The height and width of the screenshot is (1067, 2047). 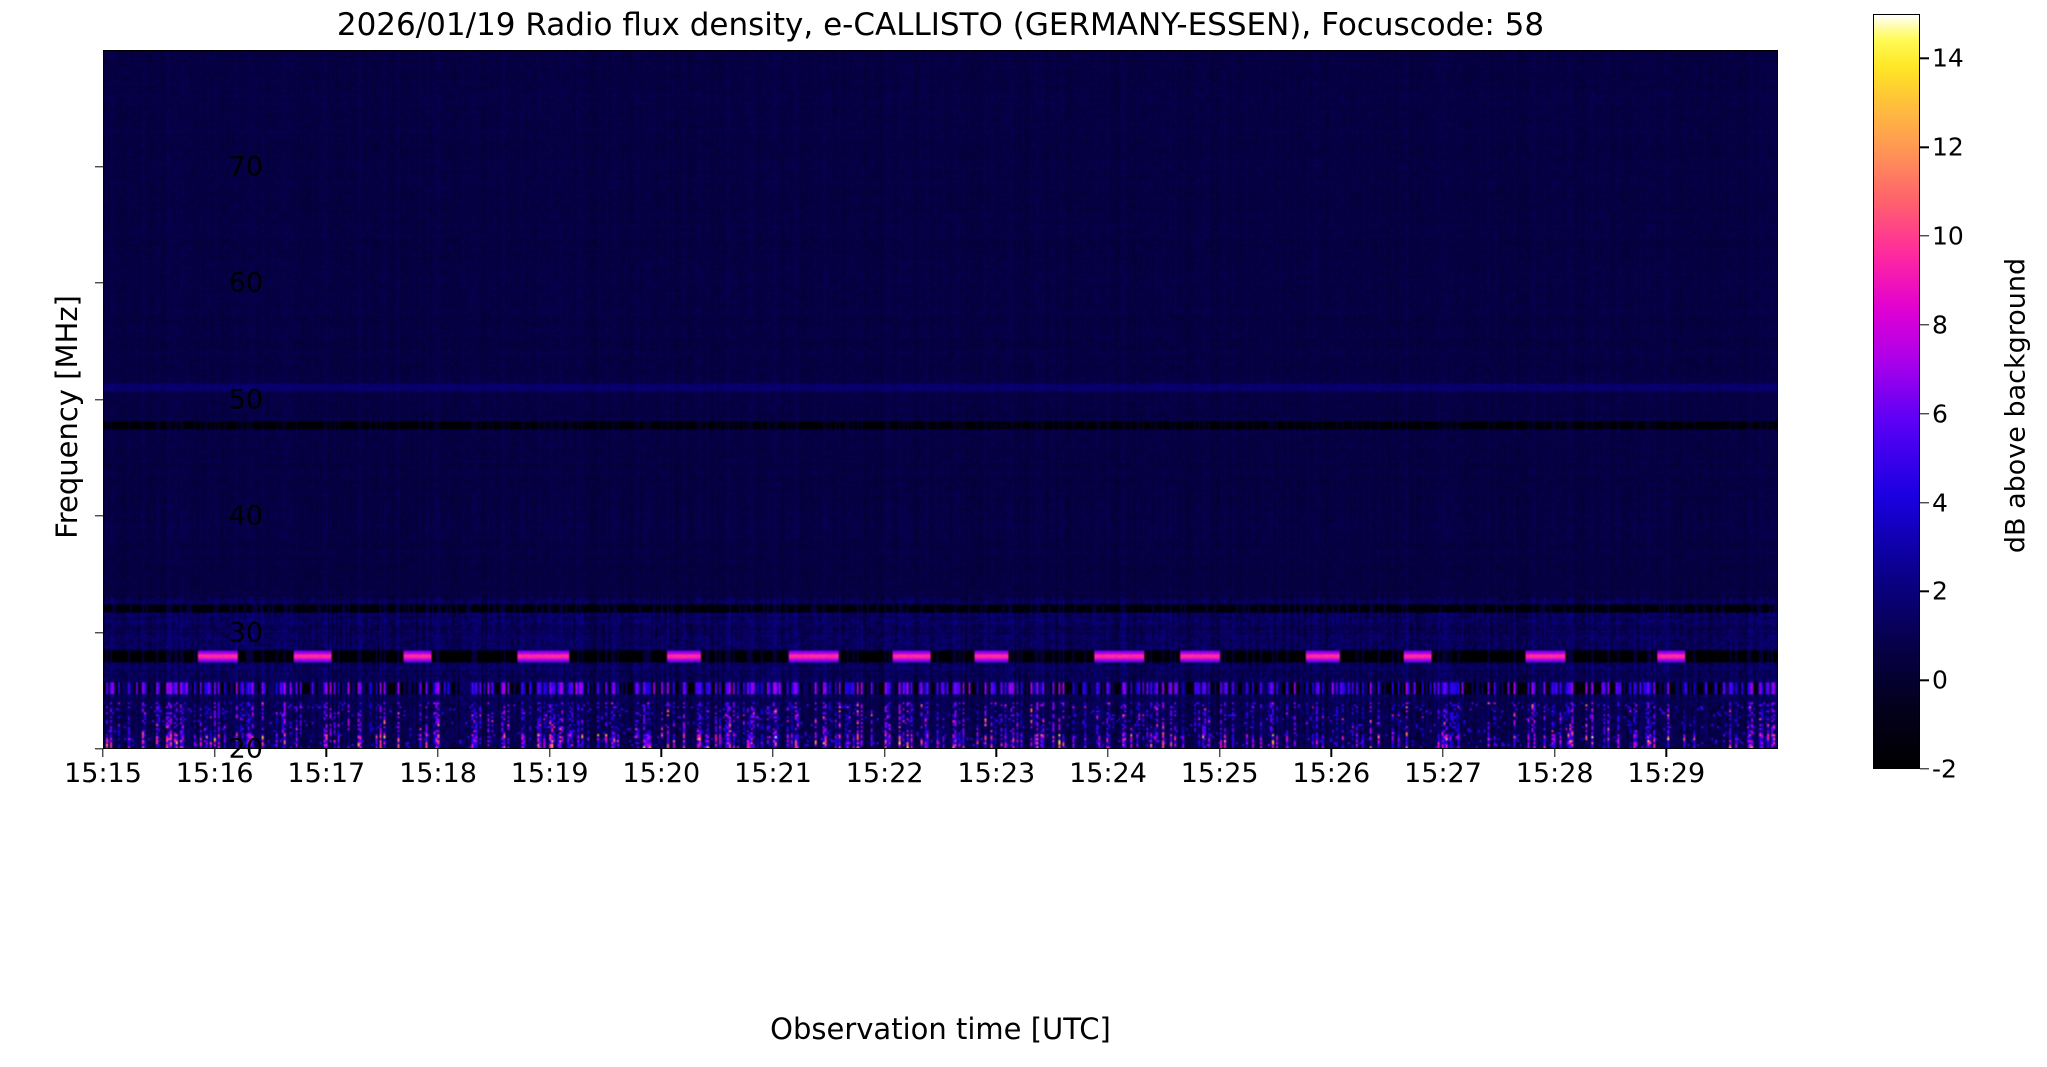 What do you see at coordinates (1940, 414) in the screenshot?
I see `colorbar-tick-label-6: 6` at bounding box center [1940, 414].